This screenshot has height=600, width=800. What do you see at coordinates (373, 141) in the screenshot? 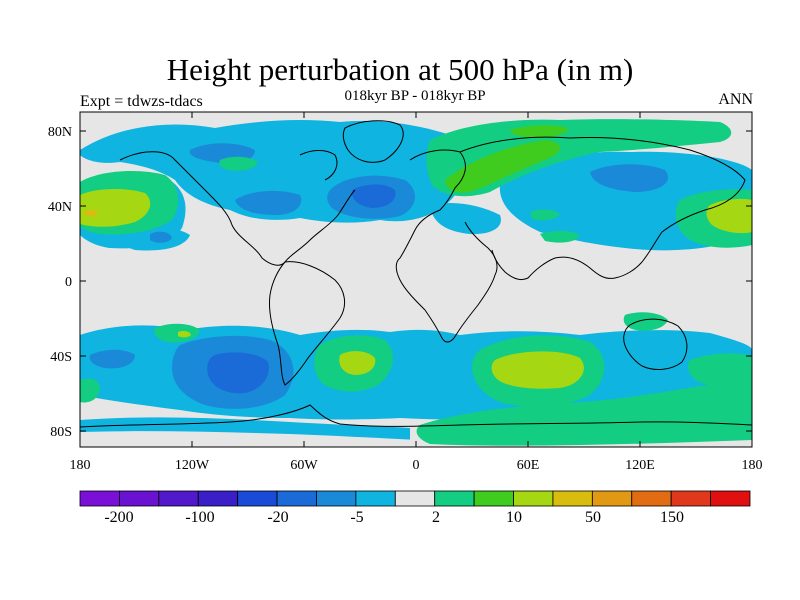
I see `coastline-greenland` at bounding box center [373, 141].